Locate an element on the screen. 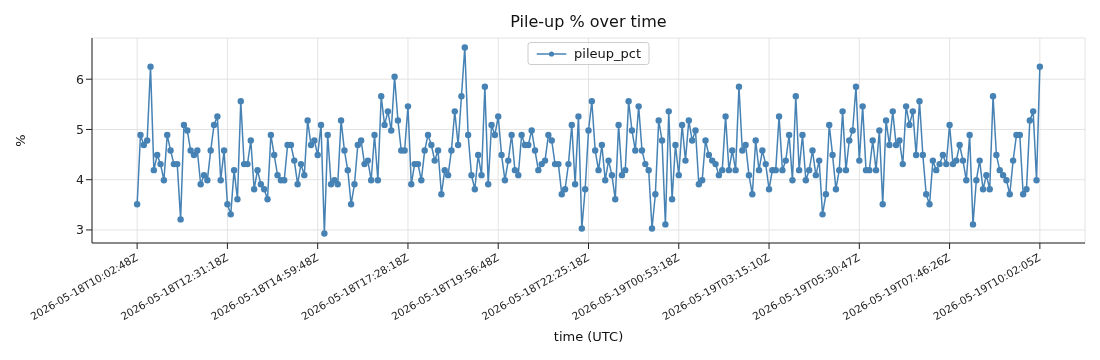 This screenshot has width=1100, height=360. y-tick-label: 6 is located at coordinates (80, 79).